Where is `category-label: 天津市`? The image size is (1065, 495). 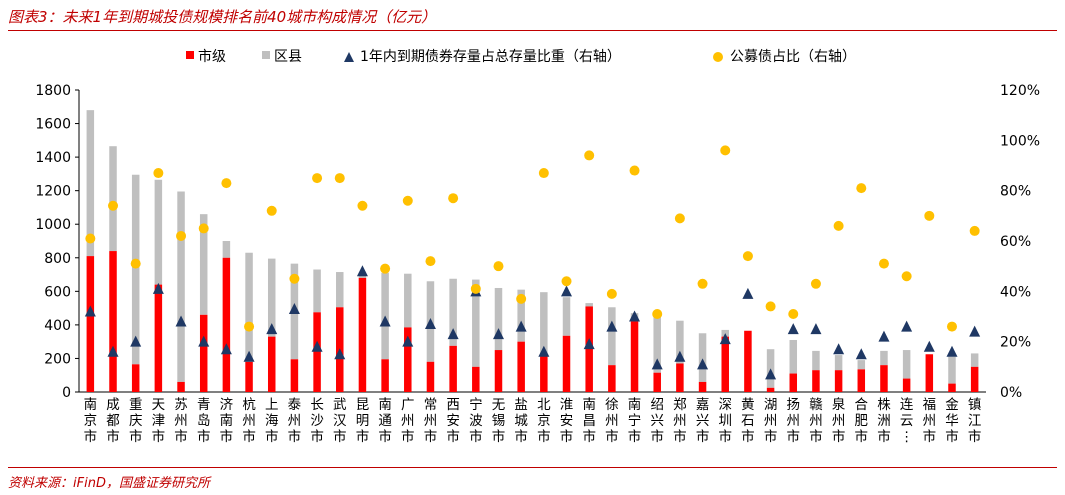 category-label: 天津市 is located at coordinates (159, 421).